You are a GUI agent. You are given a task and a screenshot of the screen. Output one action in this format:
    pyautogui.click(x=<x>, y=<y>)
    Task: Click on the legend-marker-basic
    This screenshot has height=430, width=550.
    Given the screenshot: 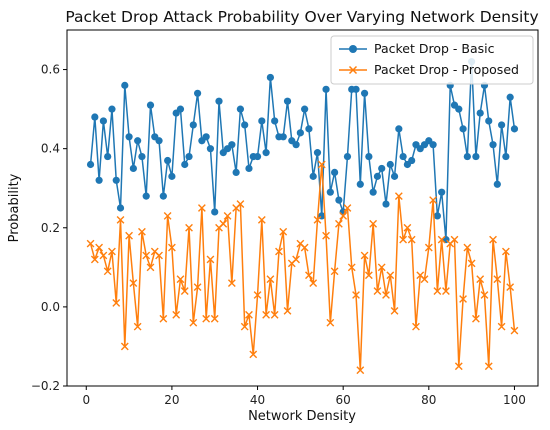 What is the action you would take?
    pyautogui.click(x=353, y=49)
    